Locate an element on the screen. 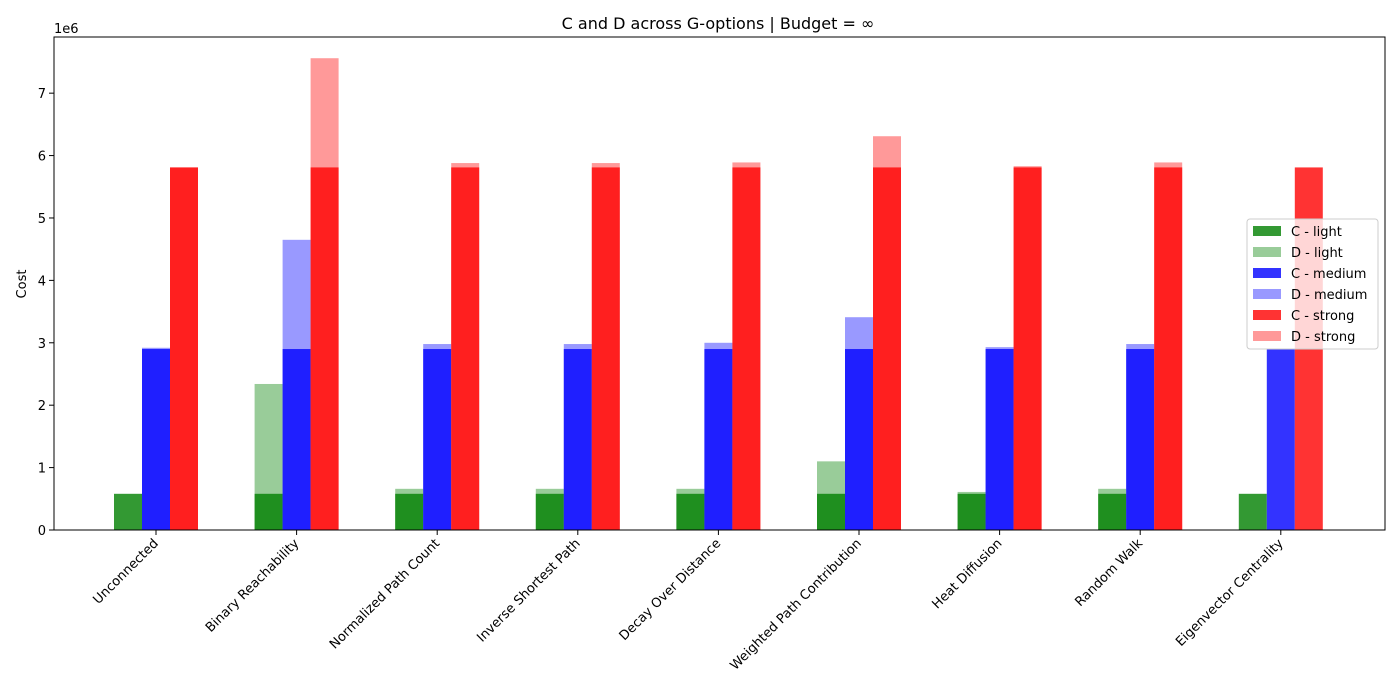 The height and width of the screenshot is (700, 1400). y-offset-label: 1e6 is located at coordinates (66, 29).